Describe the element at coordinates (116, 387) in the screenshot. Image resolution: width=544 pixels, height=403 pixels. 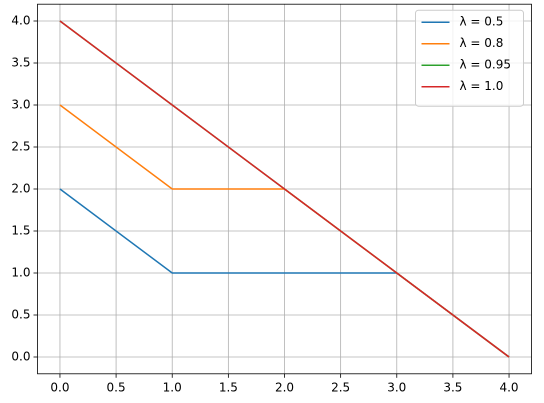
I see `x-tick-label: 0.5` at that location.